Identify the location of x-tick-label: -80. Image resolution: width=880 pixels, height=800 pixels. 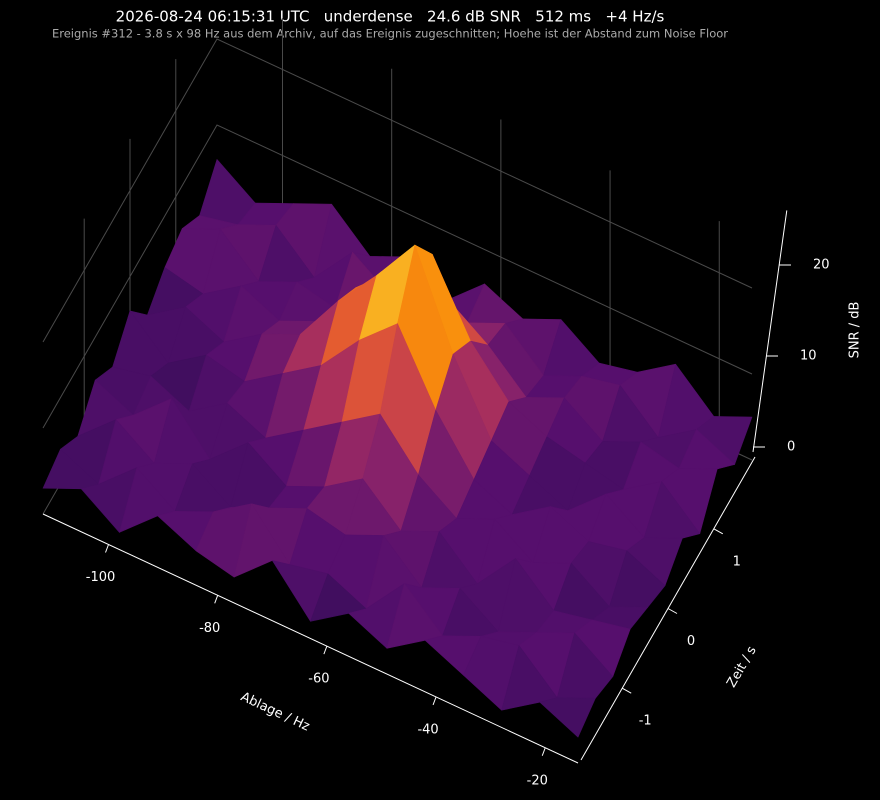
(209, 628).